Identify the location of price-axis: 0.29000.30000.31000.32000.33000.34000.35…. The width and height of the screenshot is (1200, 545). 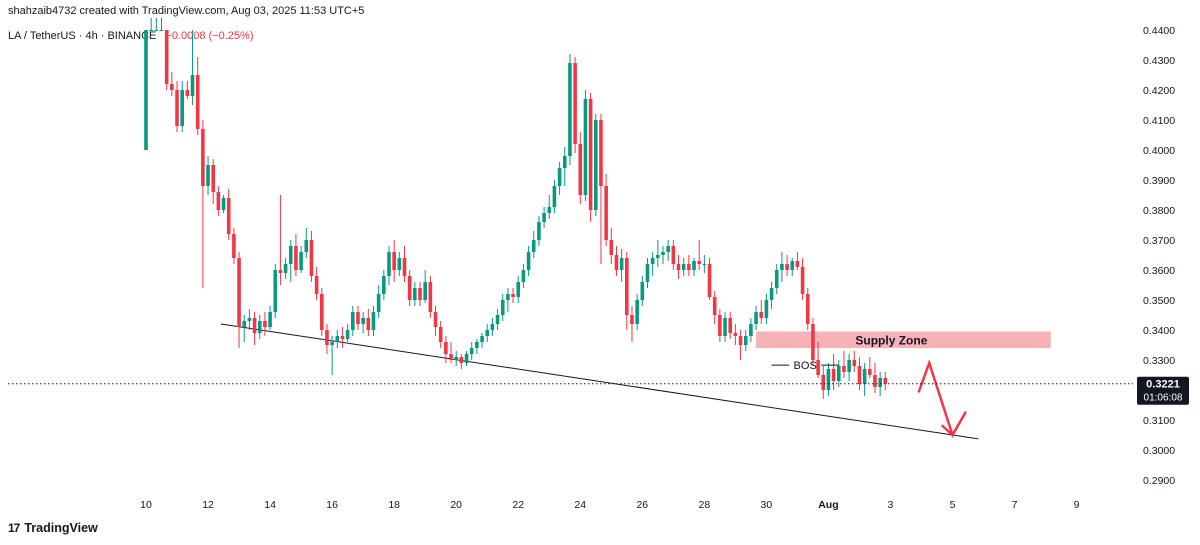
(1159, 256).